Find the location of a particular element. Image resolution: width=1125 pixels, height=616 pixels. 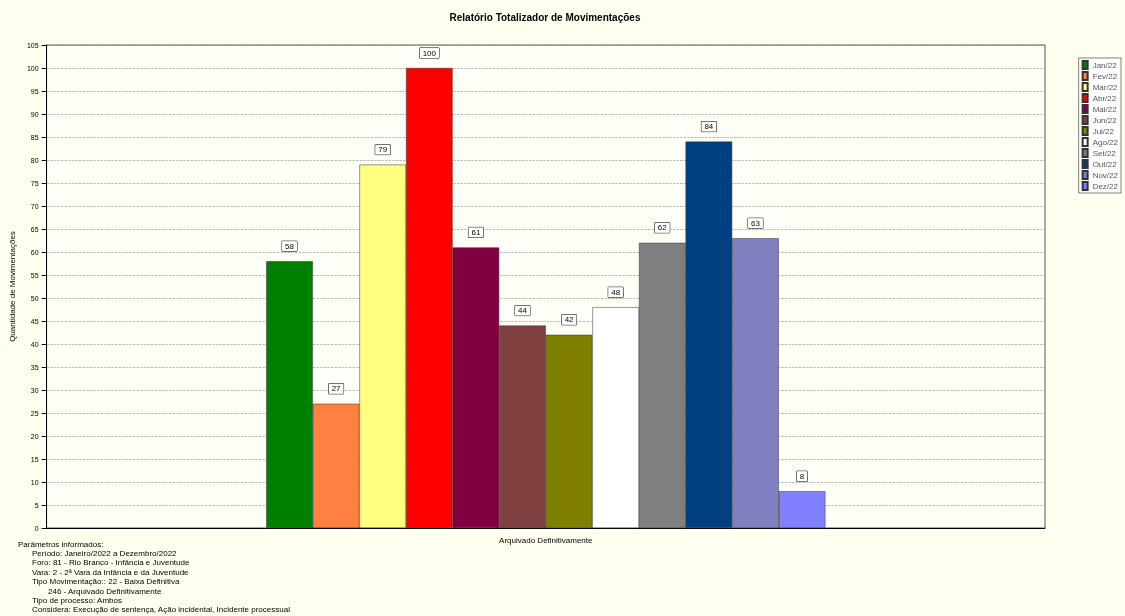

text: Foro: 81 - Rio Branco - Infância e Juventude is located at coordinates (111, 563).